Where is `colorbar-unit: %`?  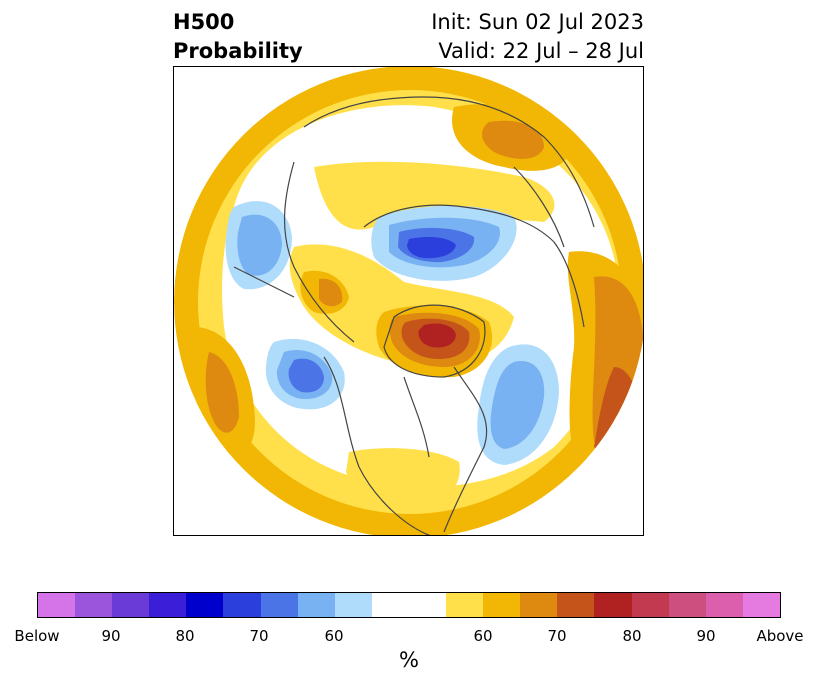
colorbar-unit: % is located at coordinates (409, 660).